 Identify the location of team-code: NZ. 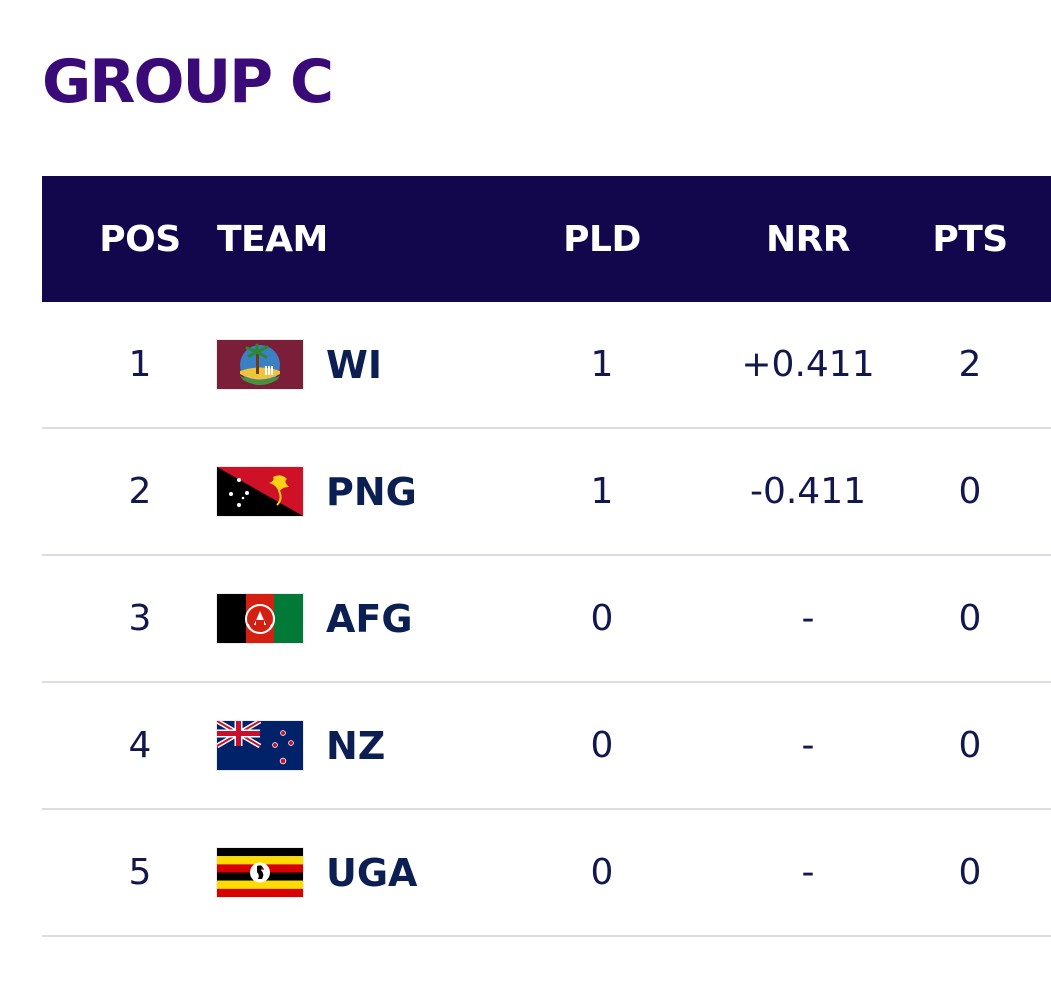
(356, 745).